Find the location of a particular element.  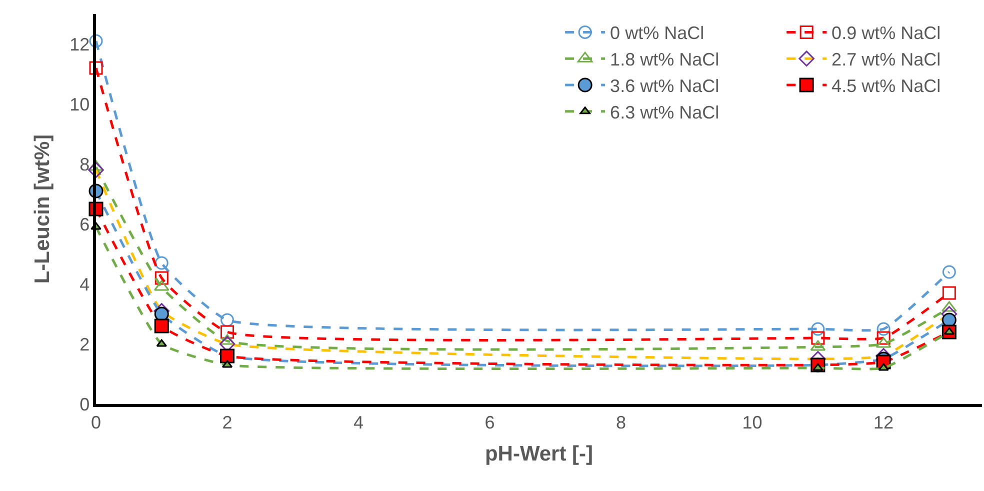

y-tick-label: 12 is located at coordinates (80, 44).